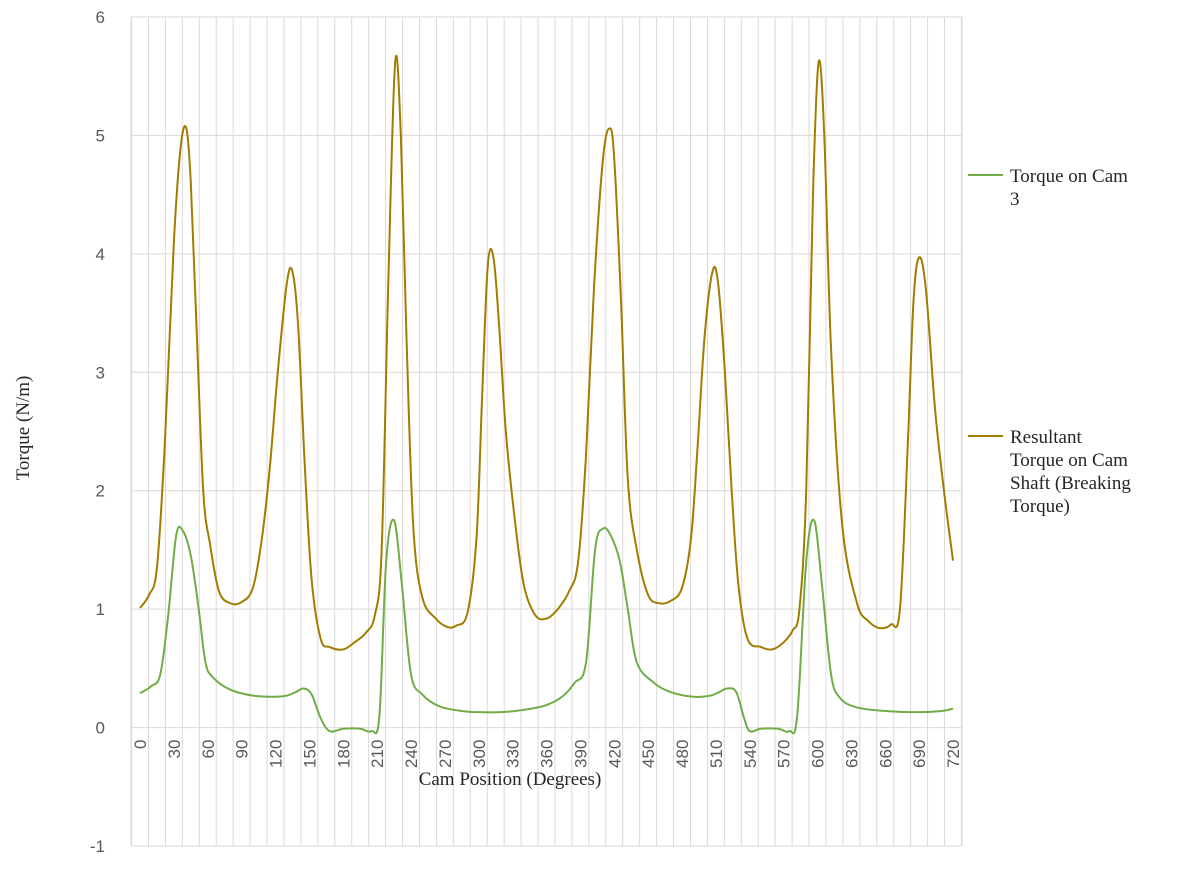 Image resolution: width=1183 pixels, height=880 pixels. What do you see at coordinates (885, 754) in the screenshot?
I see `x-tick-label: 660` at bounding box center [885, 754].